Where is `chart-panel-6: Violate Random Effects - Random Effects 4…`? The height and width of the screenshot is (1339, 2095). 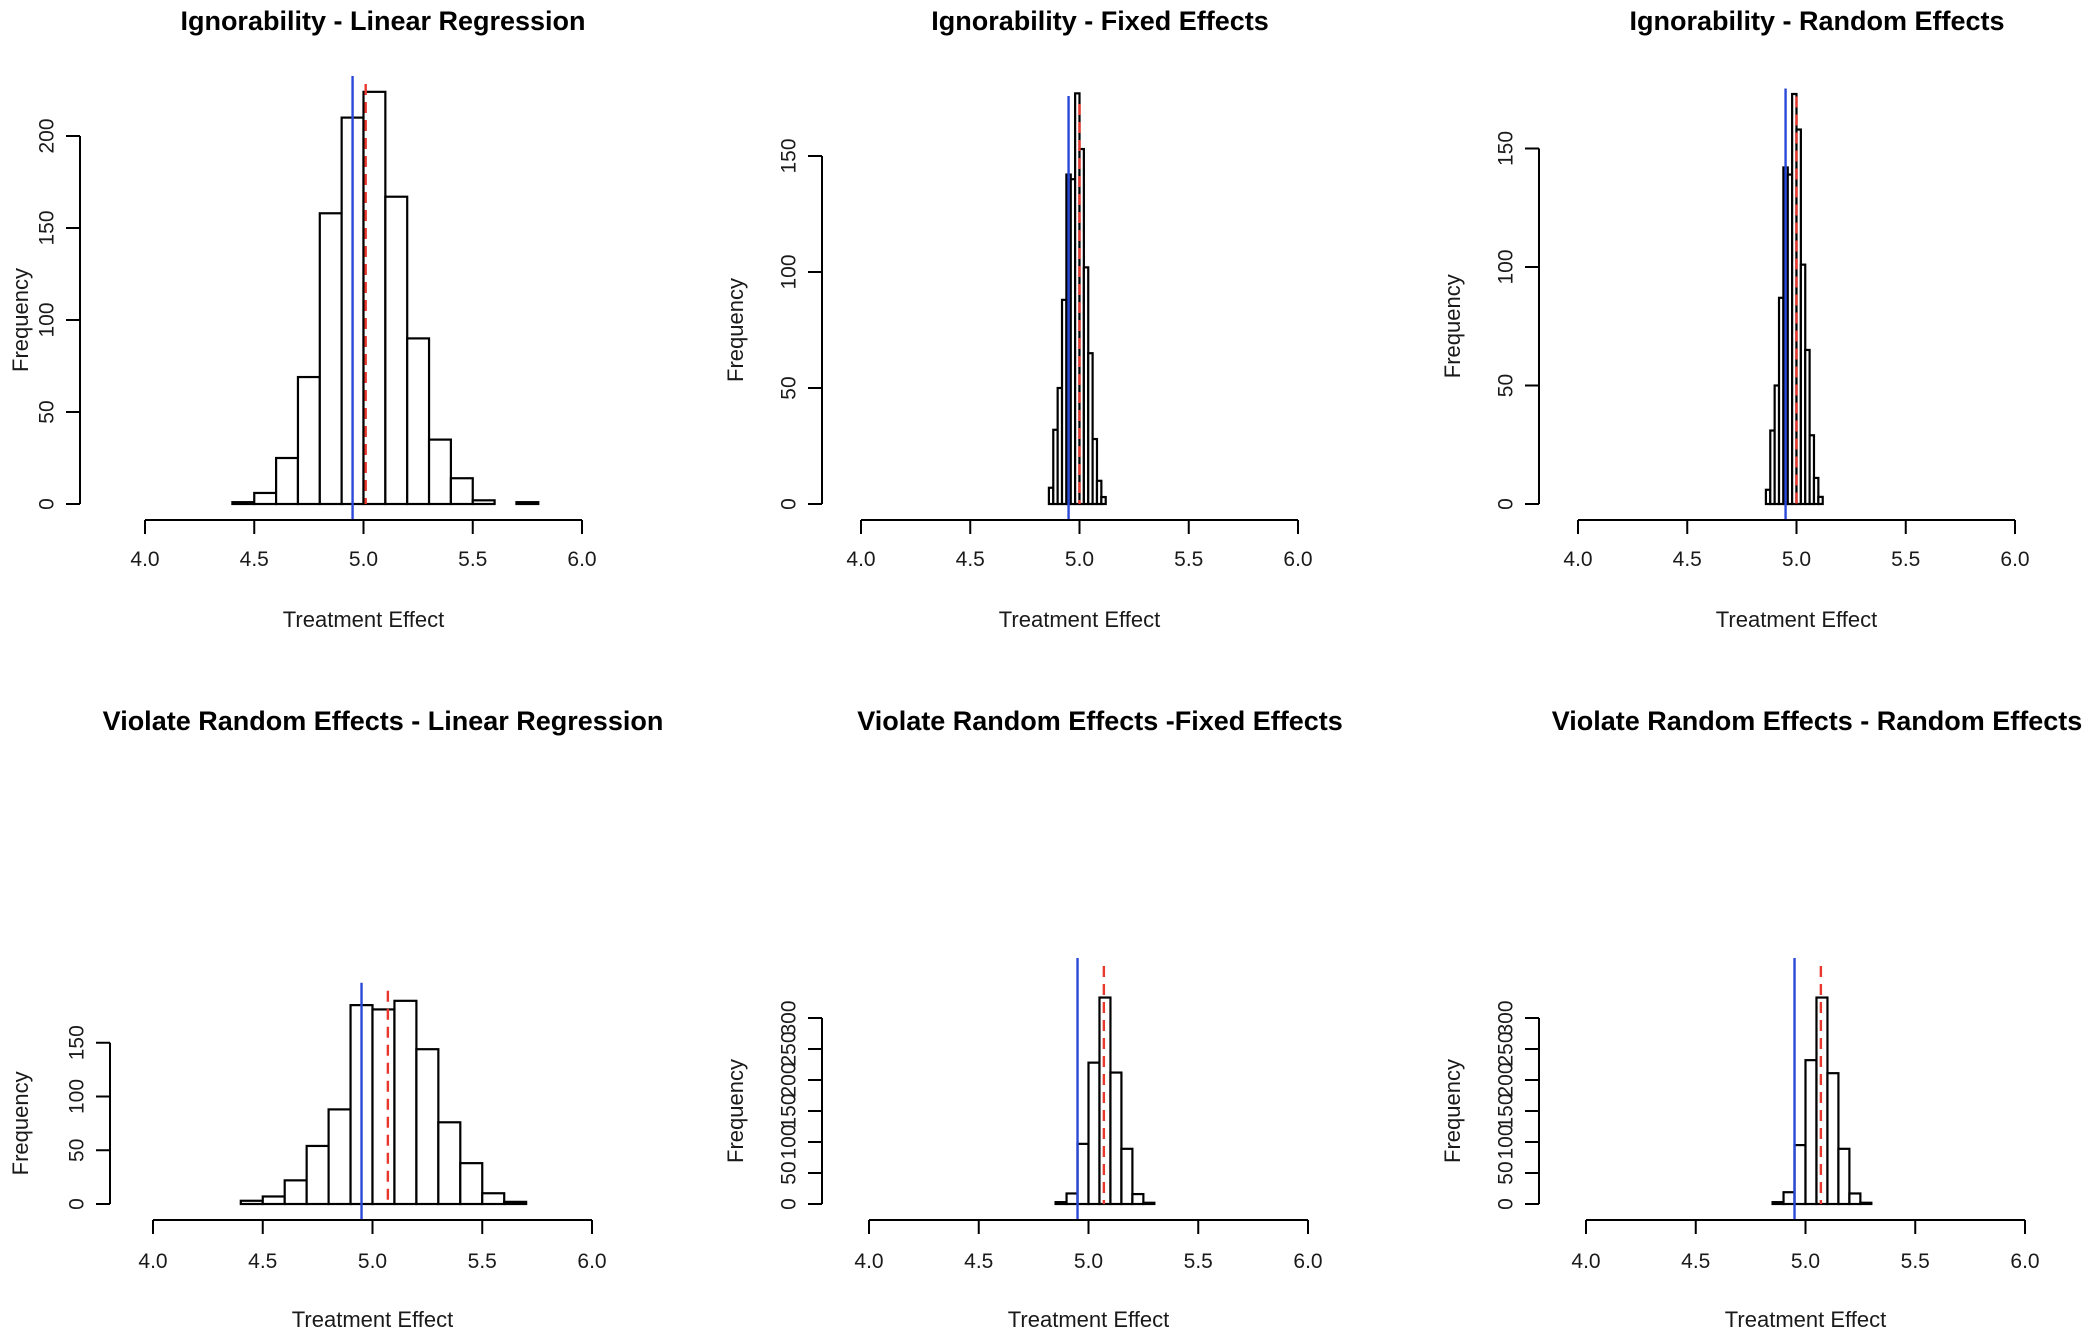
chart-panel-6: Violate Random Effects - Random Effects 4… is located at coordinates (1761, 1019).